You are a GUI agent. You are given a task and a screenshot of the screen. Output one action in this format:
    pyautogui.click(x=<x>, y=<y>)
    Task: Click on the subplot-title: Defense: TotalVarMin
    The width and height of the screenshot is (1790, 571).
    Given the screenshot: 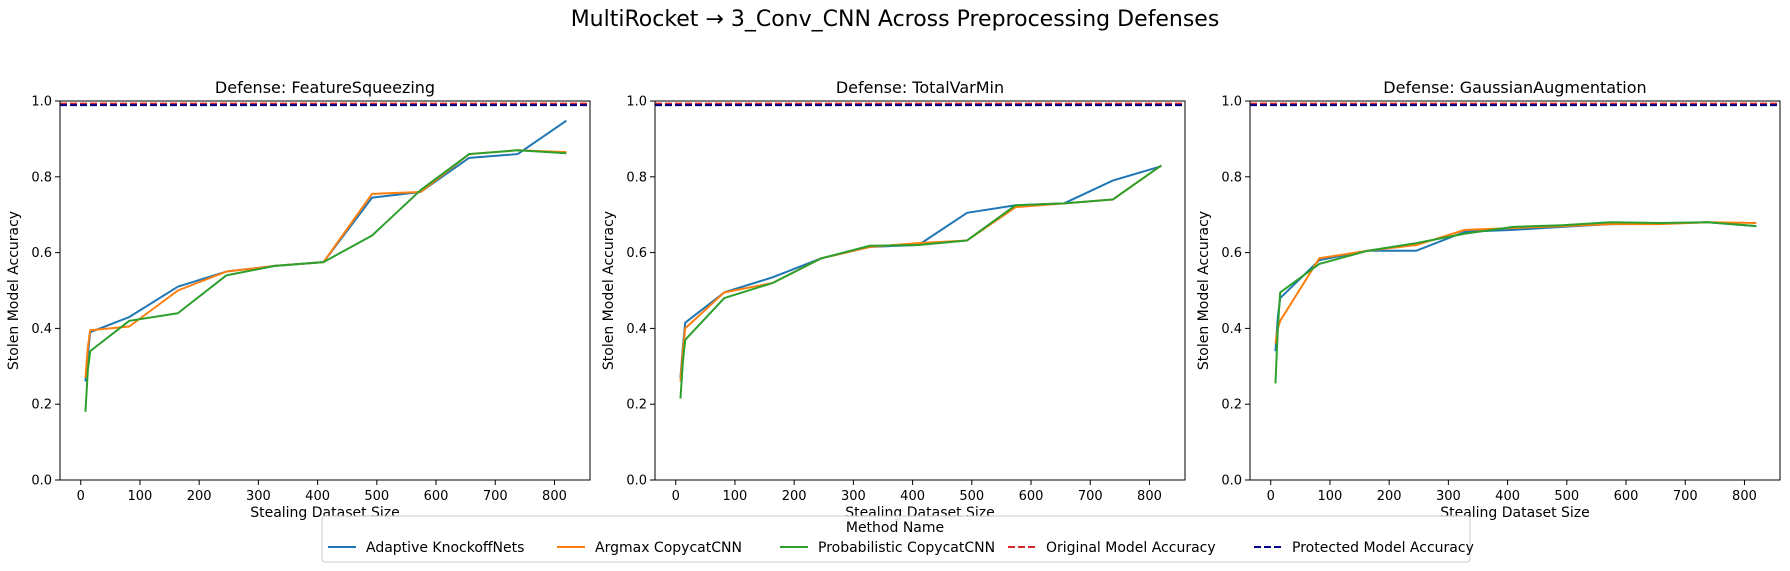 What is the action you would take?
    pyautogui.click(x=920, y=87)
    